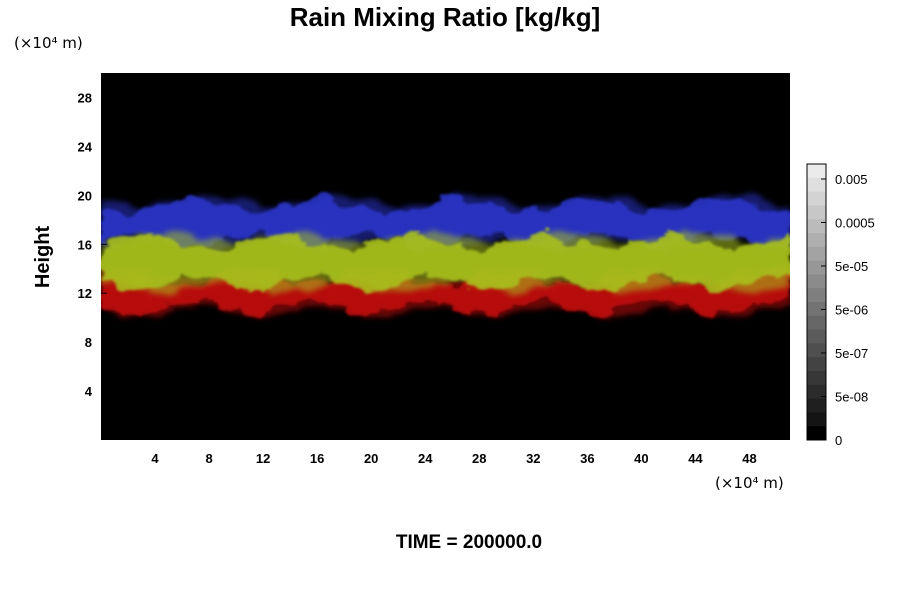  I want to click on colorbar-frame, so click(816, 302).